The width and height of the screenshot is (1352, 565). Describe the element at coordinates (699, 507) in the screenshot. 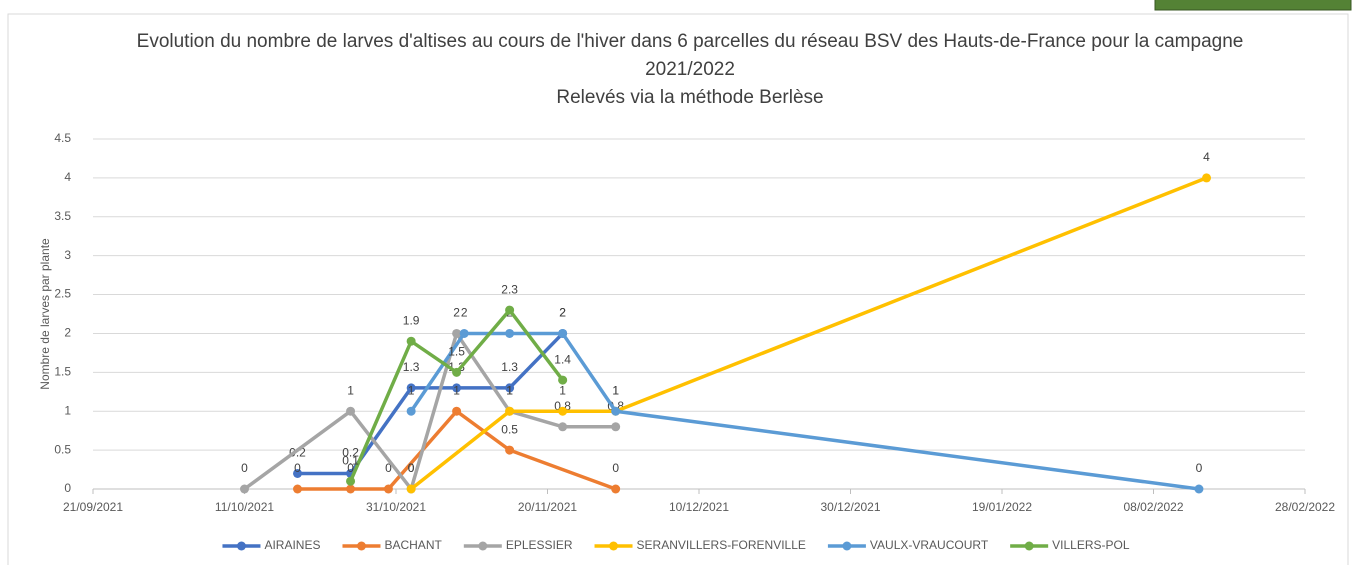

I see `x-tick-label: 10/12/2021` at that location.